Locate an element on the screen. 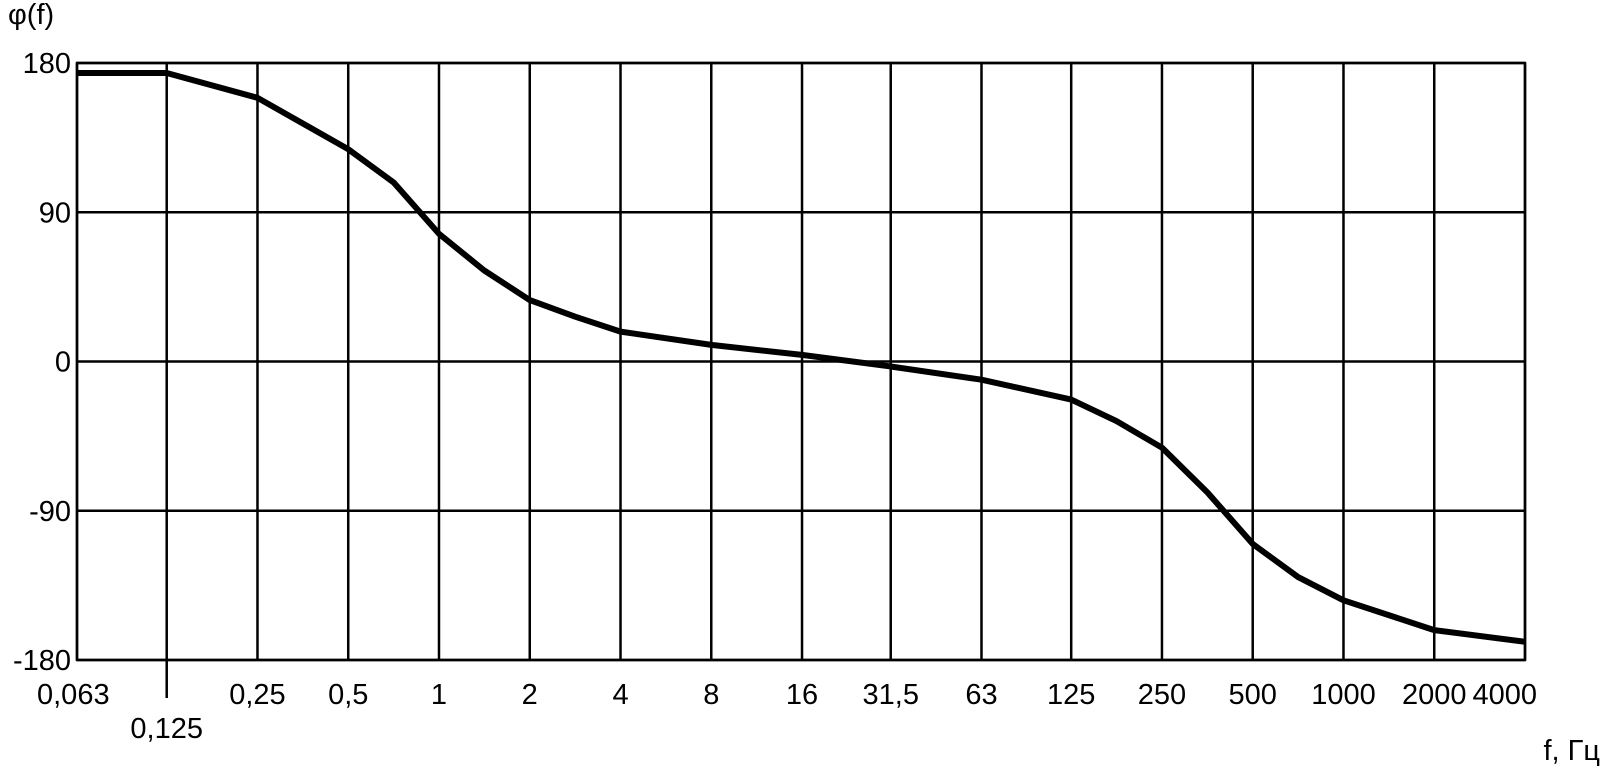  y-tick-label: 90 is located at coordinates (55, 213).